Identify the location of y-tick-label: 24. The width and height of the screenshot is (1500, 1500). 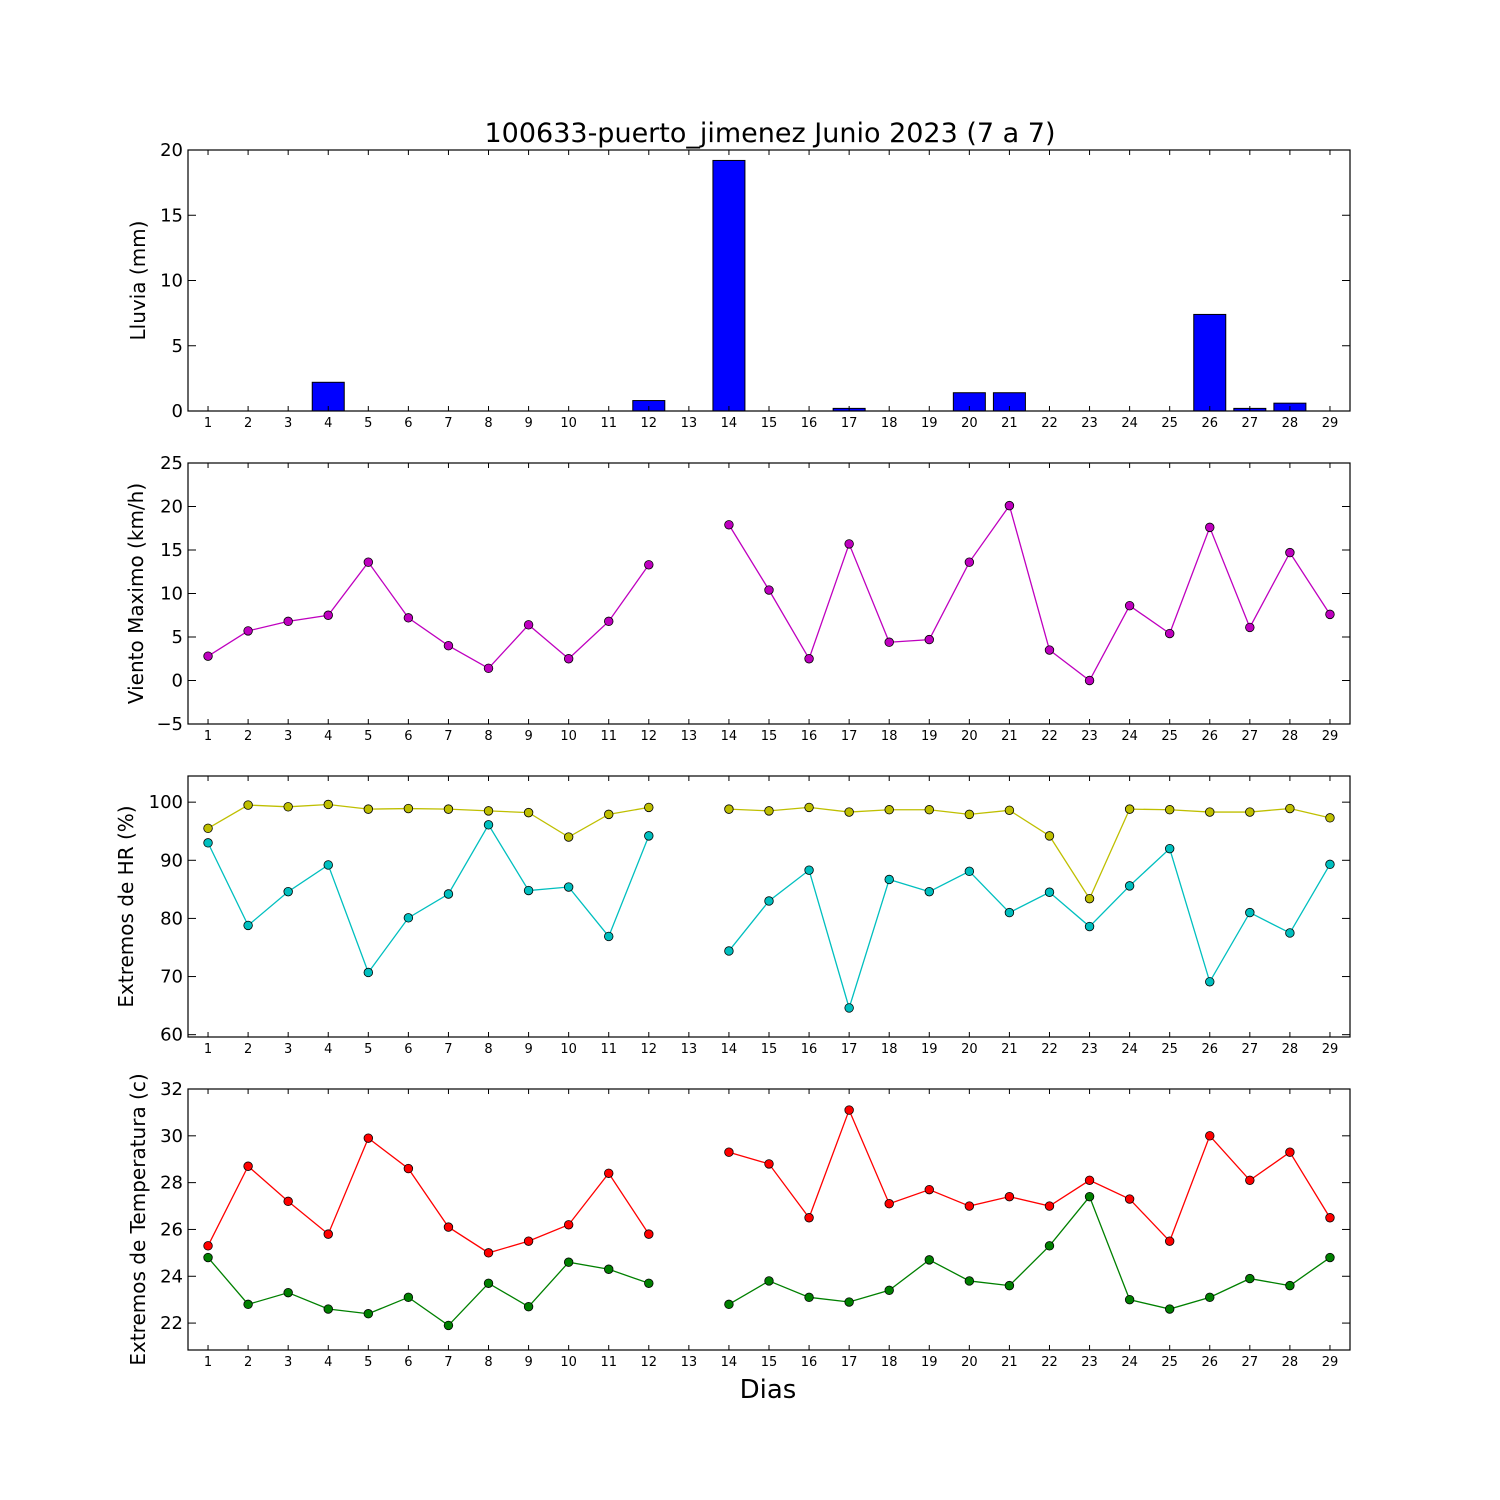
(171, 1276).